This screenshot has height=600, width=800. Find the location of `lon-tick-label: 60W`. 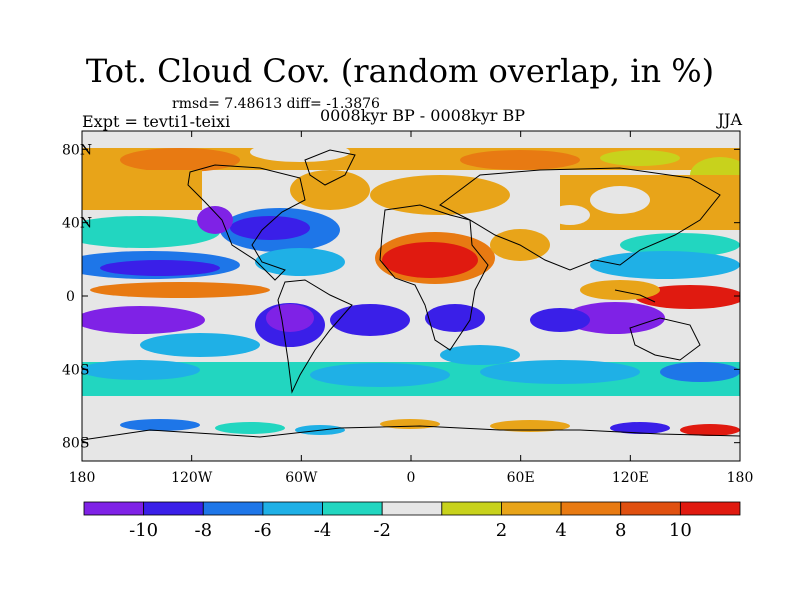

lon-tick-label: 60W is located at coordinates (301, 478).